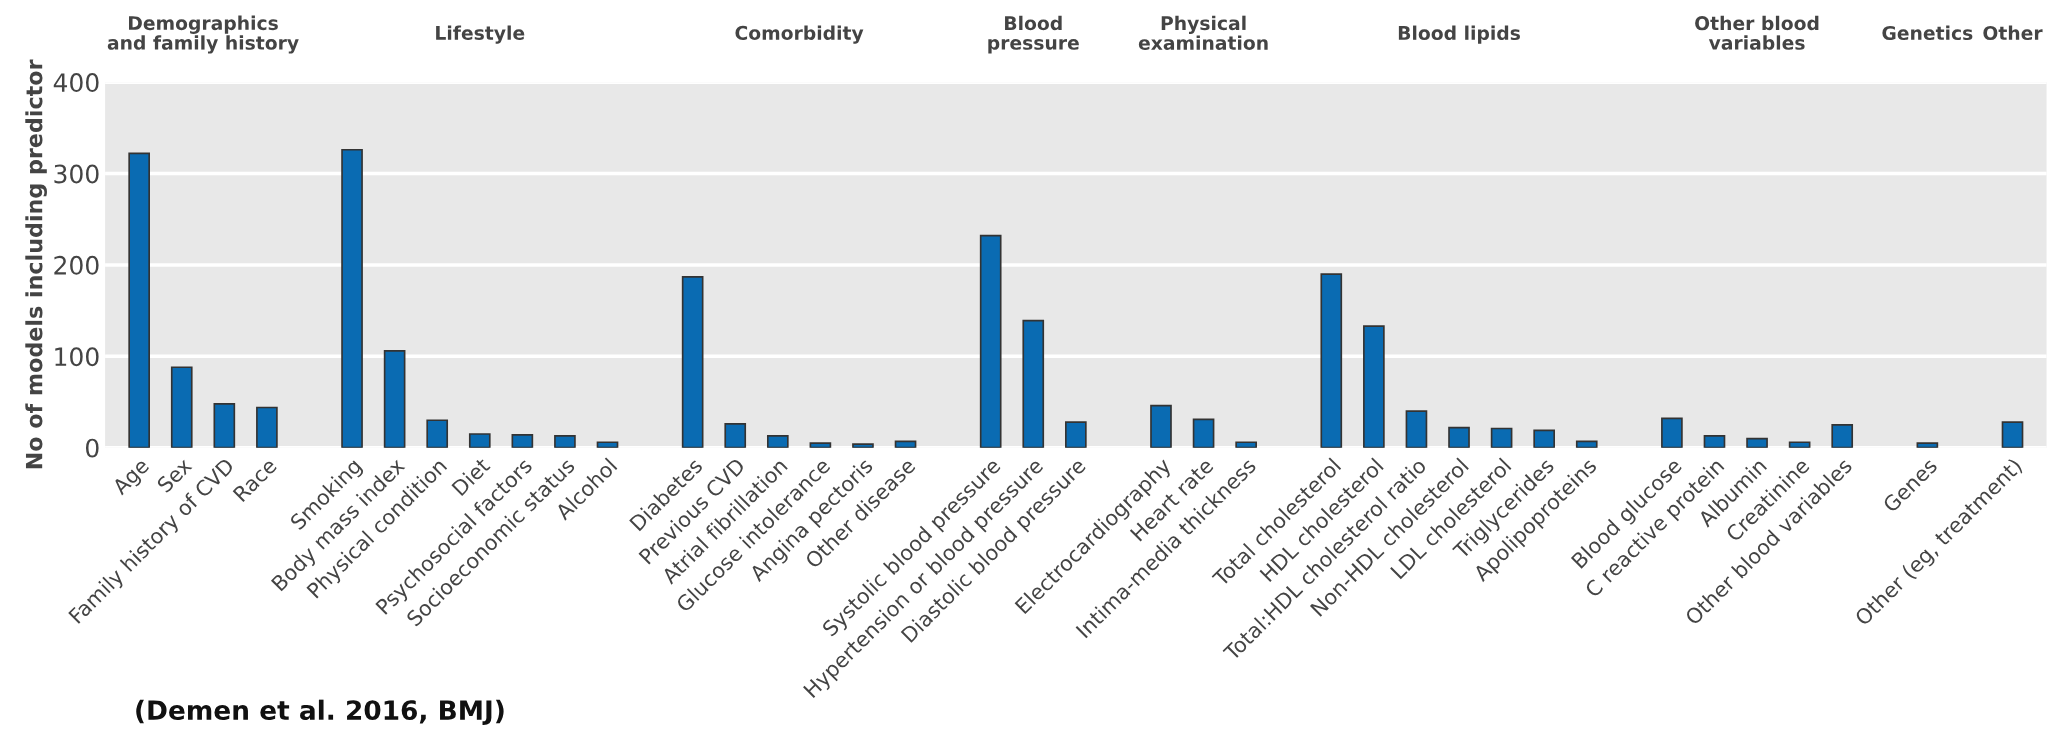 This screenshot has height=740, width=2061. What do you see at coordinates (36, 264) in the screenshot?
I see `y-axis-title: No of models including predictor` at bounding box center [36, 264].